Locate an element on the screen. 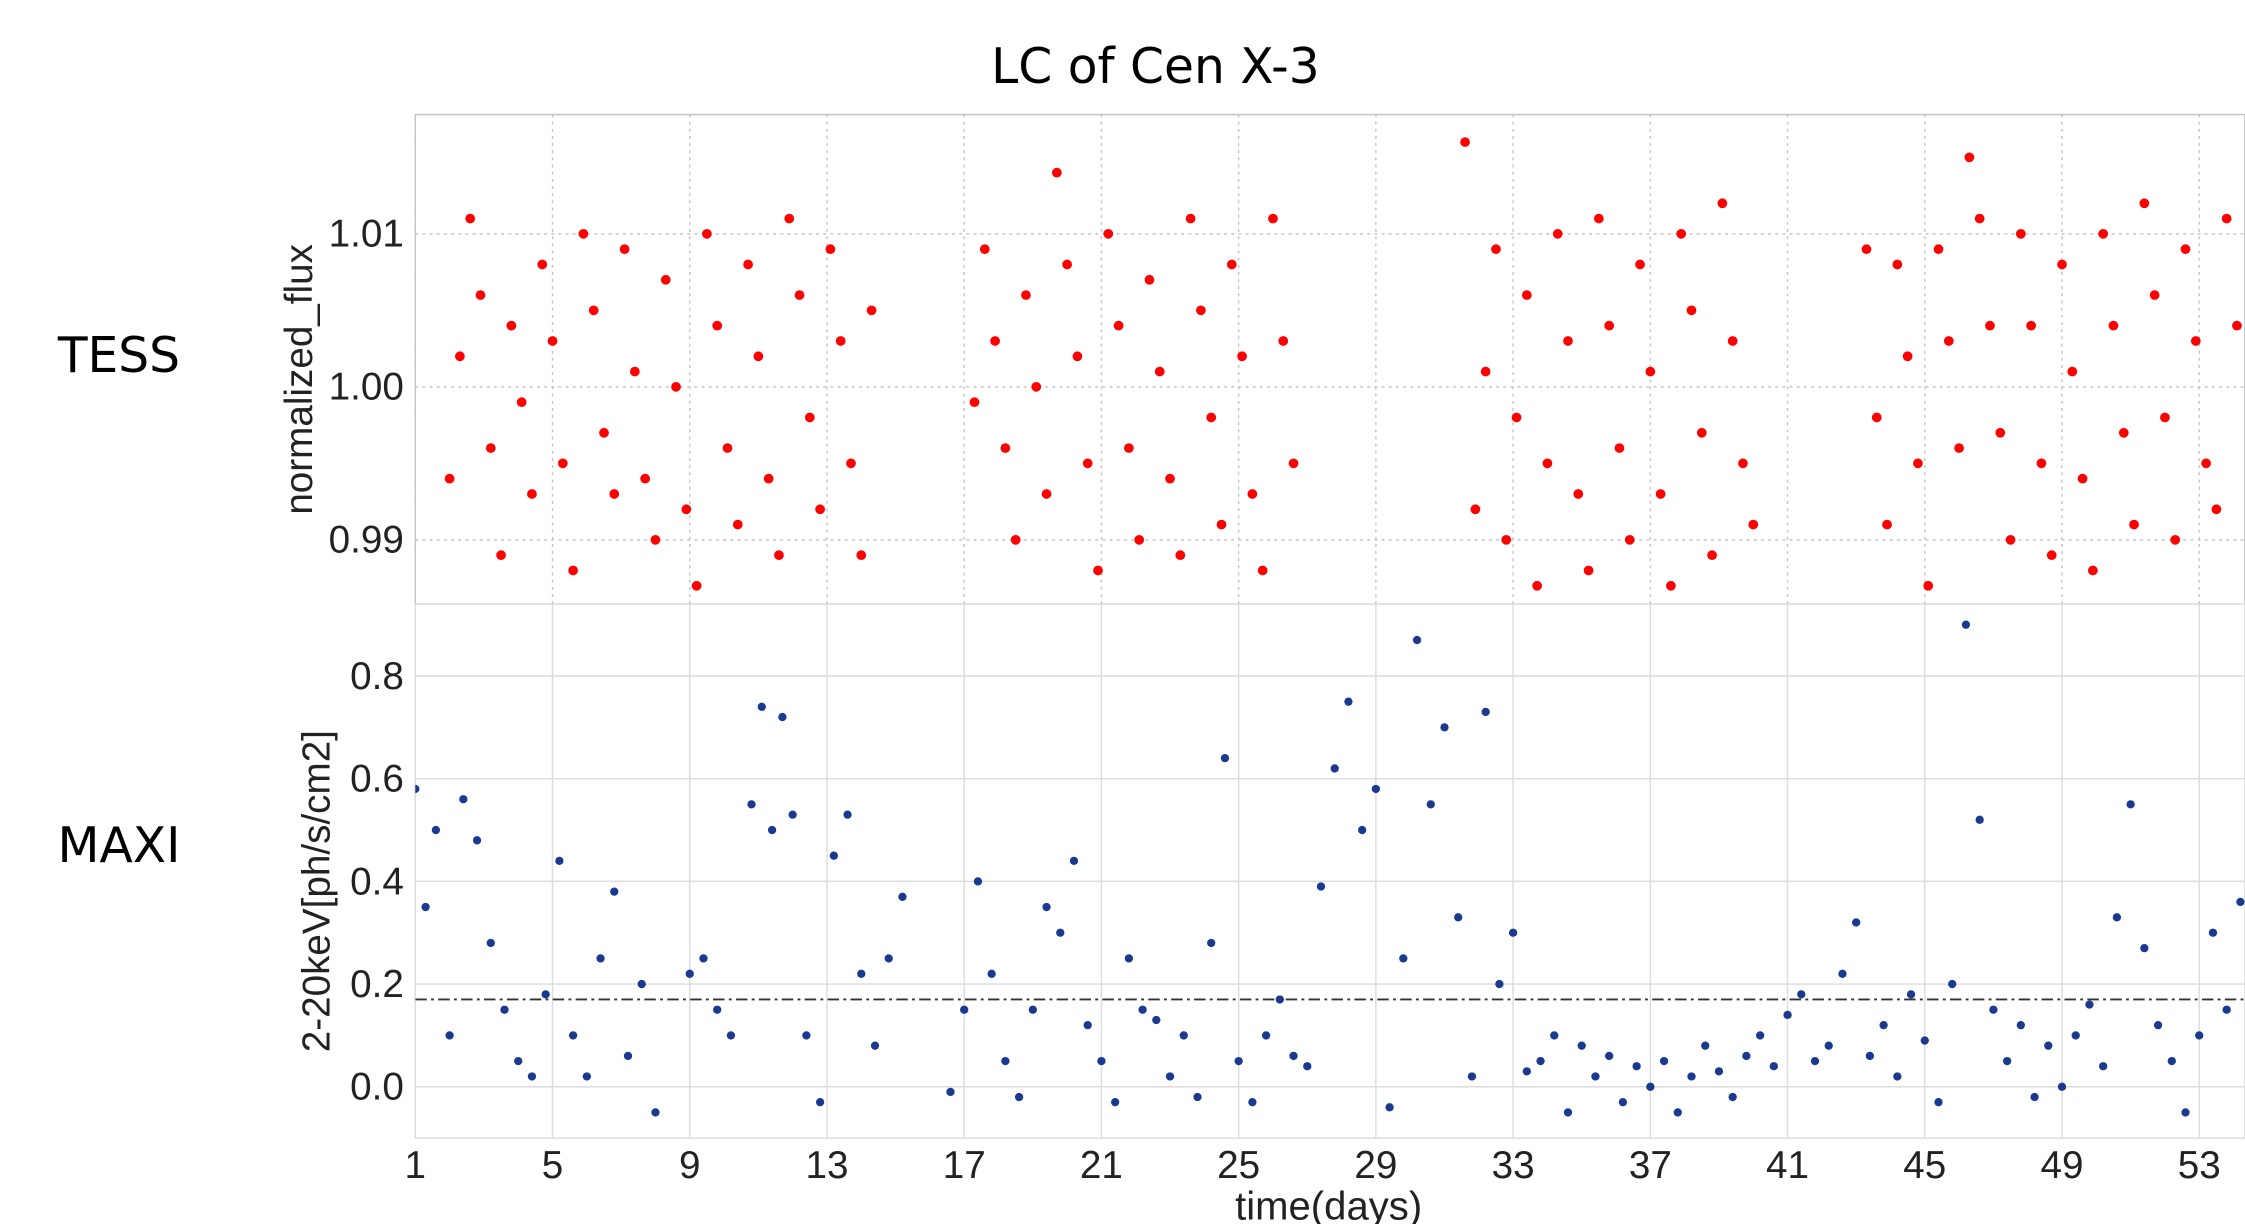  x-tick-label: 29 is located at coordinates (1375, 1165).